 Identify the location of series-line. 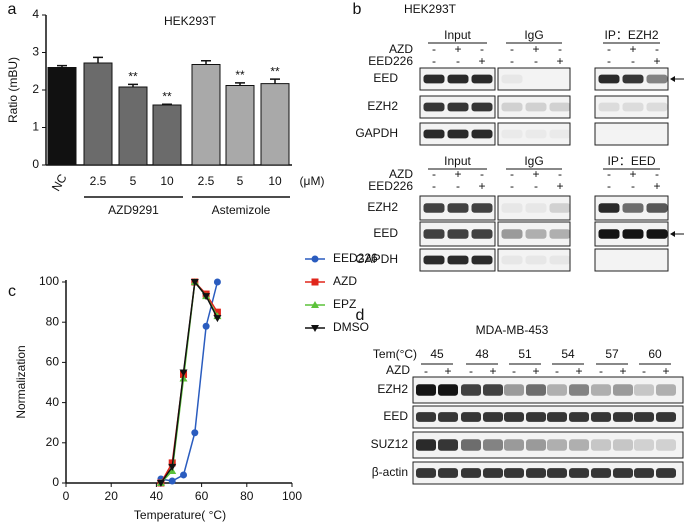
(189, 381).